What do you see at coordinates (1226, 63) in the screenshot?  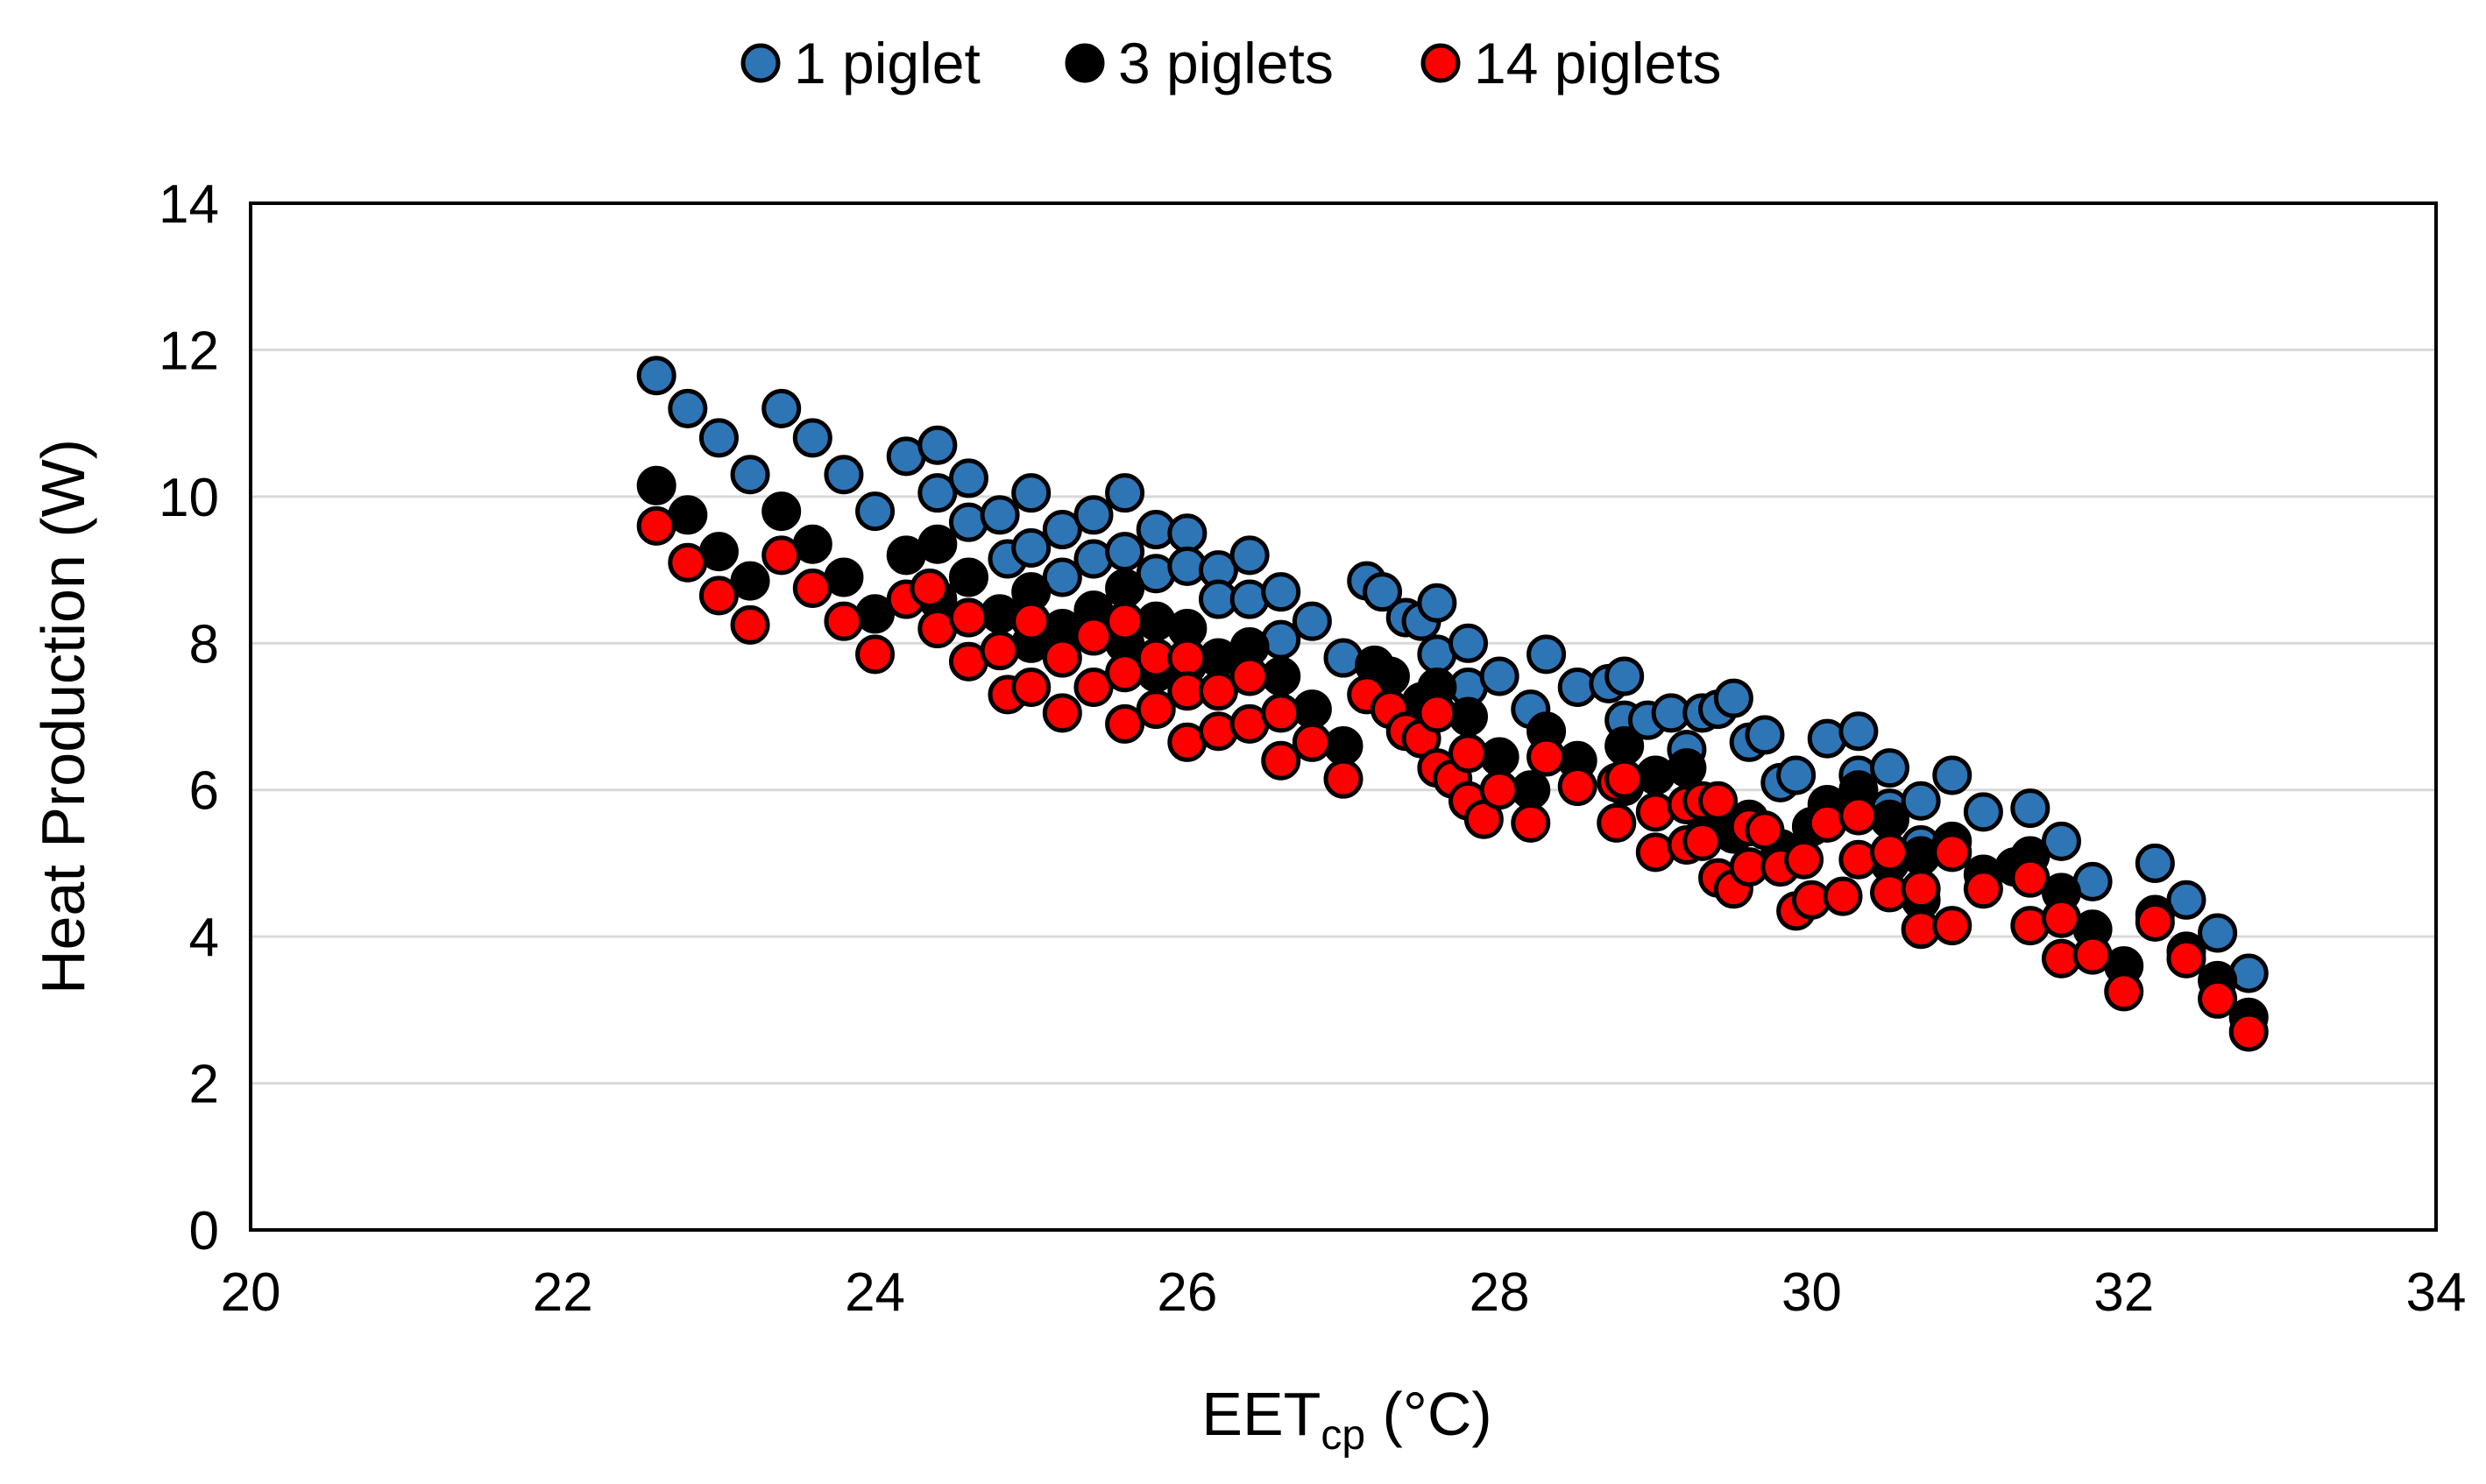 I see `legend-label: 3 piglets` at bounding box center [1226, 63].